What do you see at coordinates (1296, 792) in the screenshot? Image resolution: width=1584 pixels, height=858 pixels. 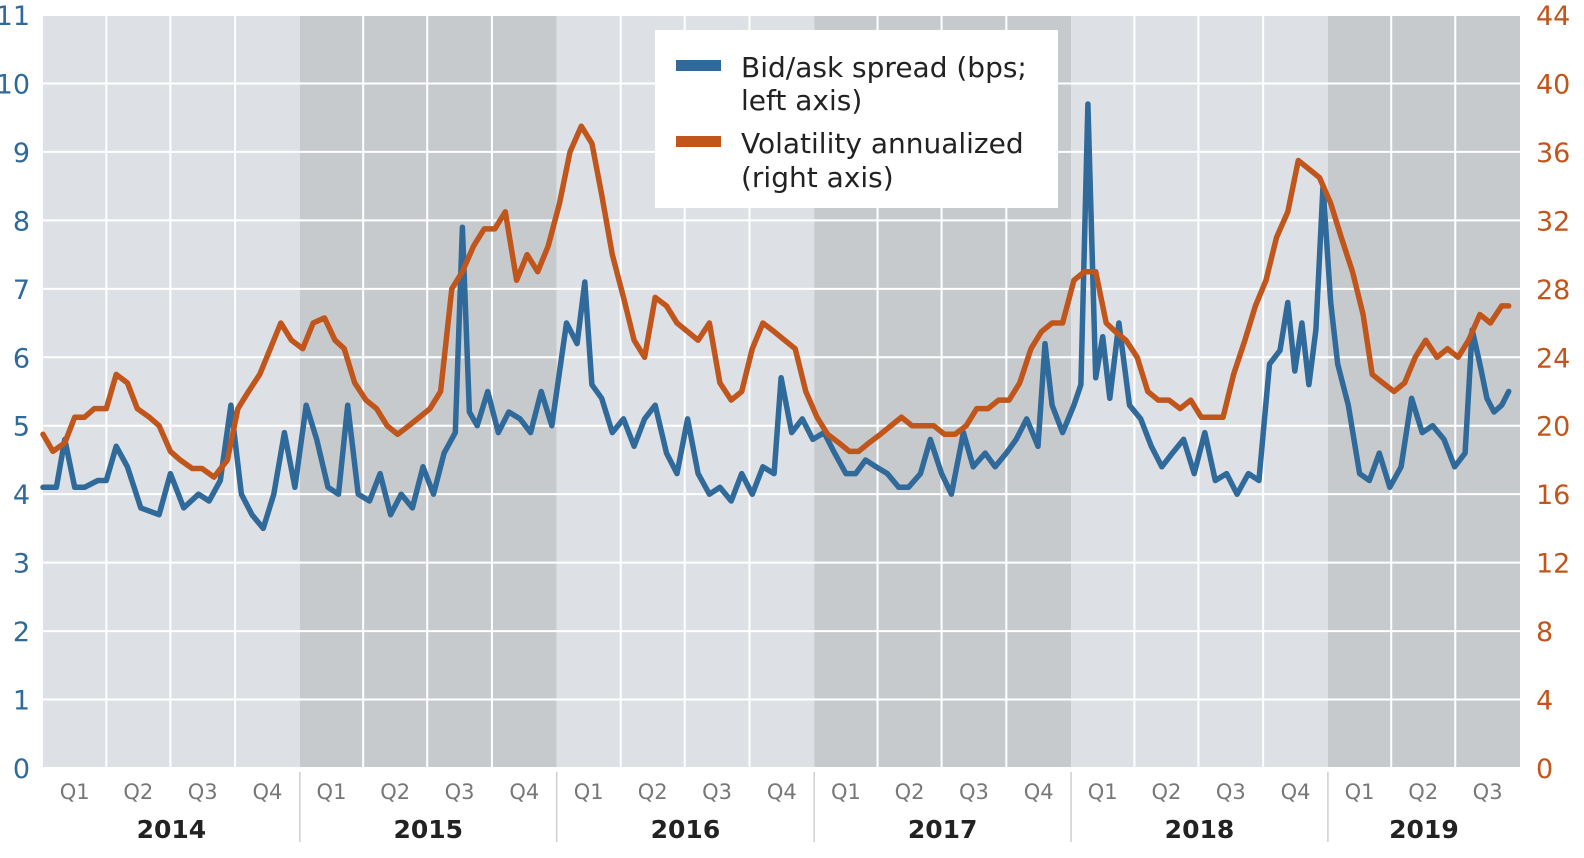 I see `quarter-label-2018-Q4: Q4` at bounding box center [1296, 792].